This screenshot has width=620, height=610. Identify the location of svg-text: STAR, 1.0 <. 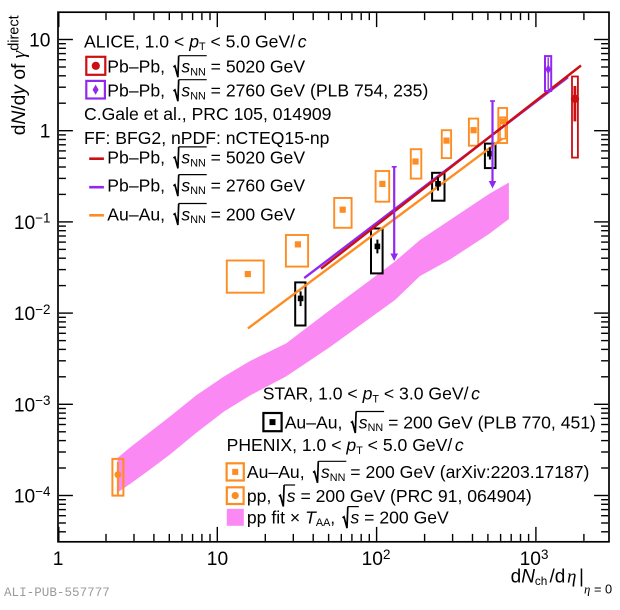
(313, 394).